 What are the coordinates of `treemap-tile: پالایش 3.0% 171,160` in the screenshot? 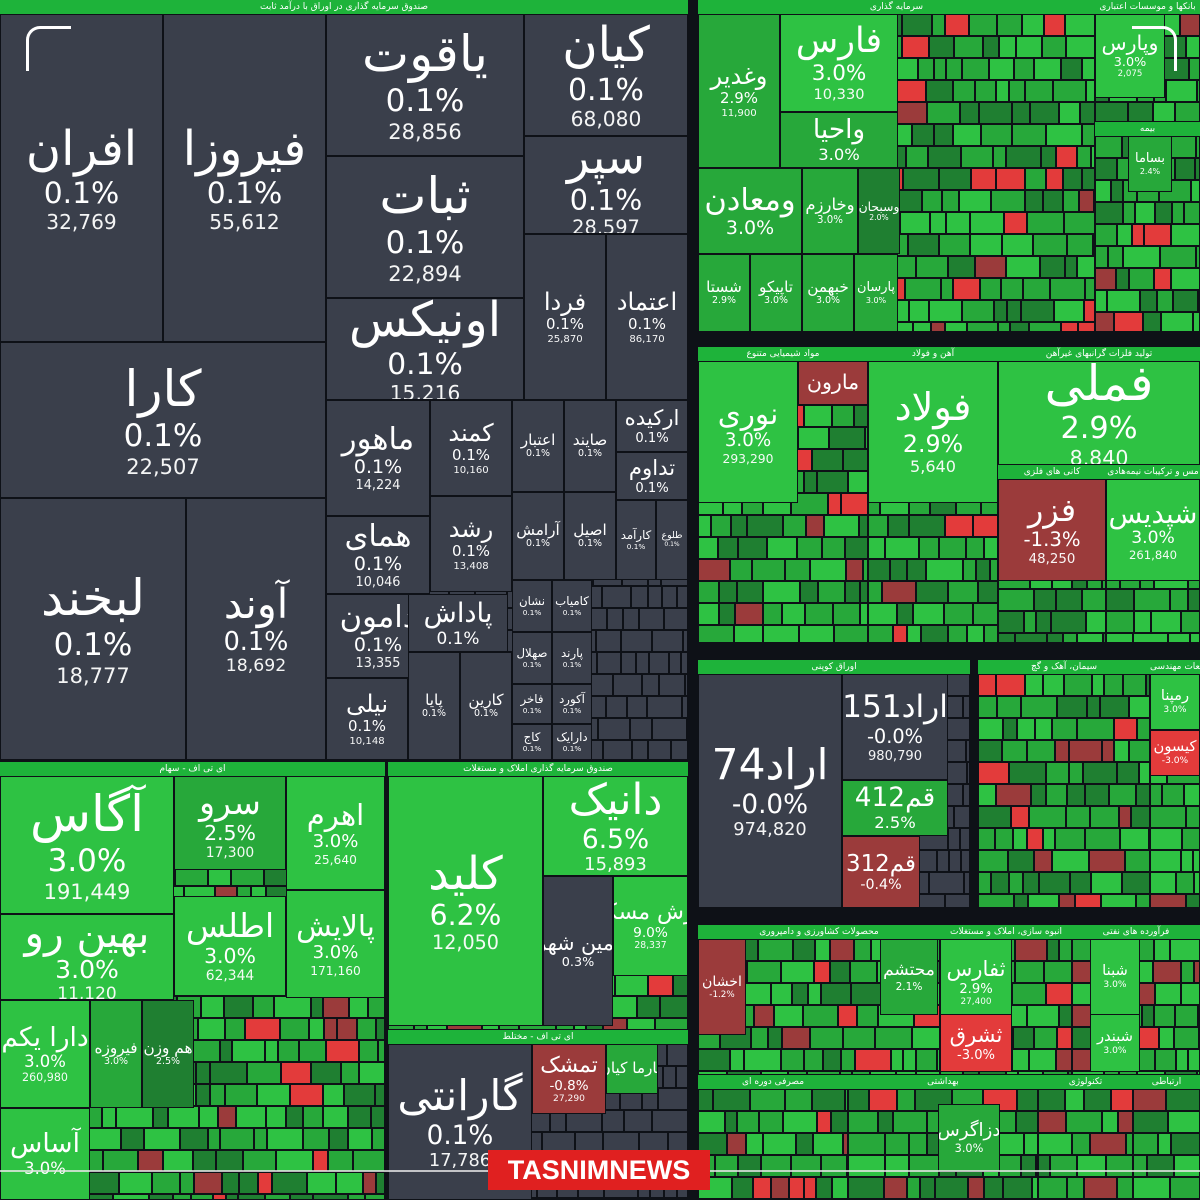 It's located at (335, 944).